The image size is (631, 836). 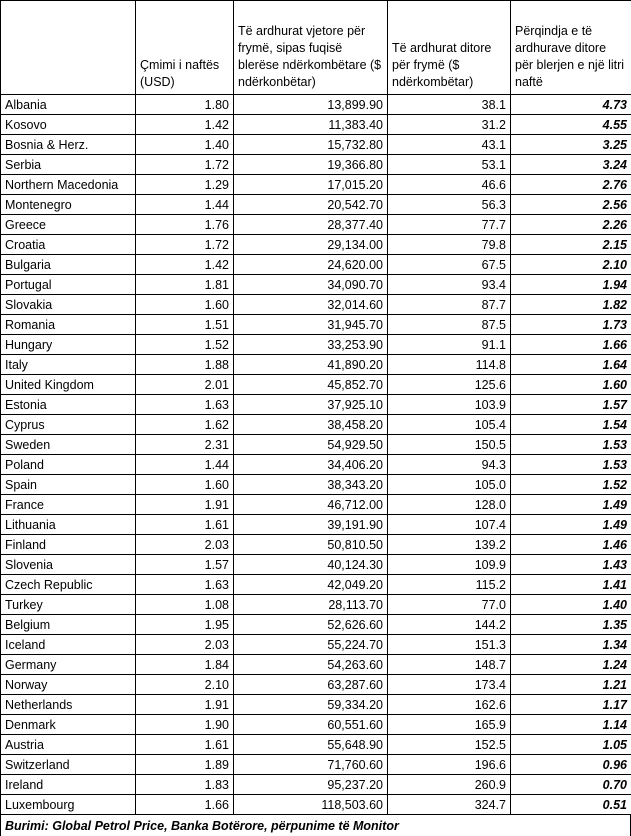 What do you see at coordinates (449, 444) in the screenshot?
I see `value-cell: 150.5` at bounding box center [449, 444].